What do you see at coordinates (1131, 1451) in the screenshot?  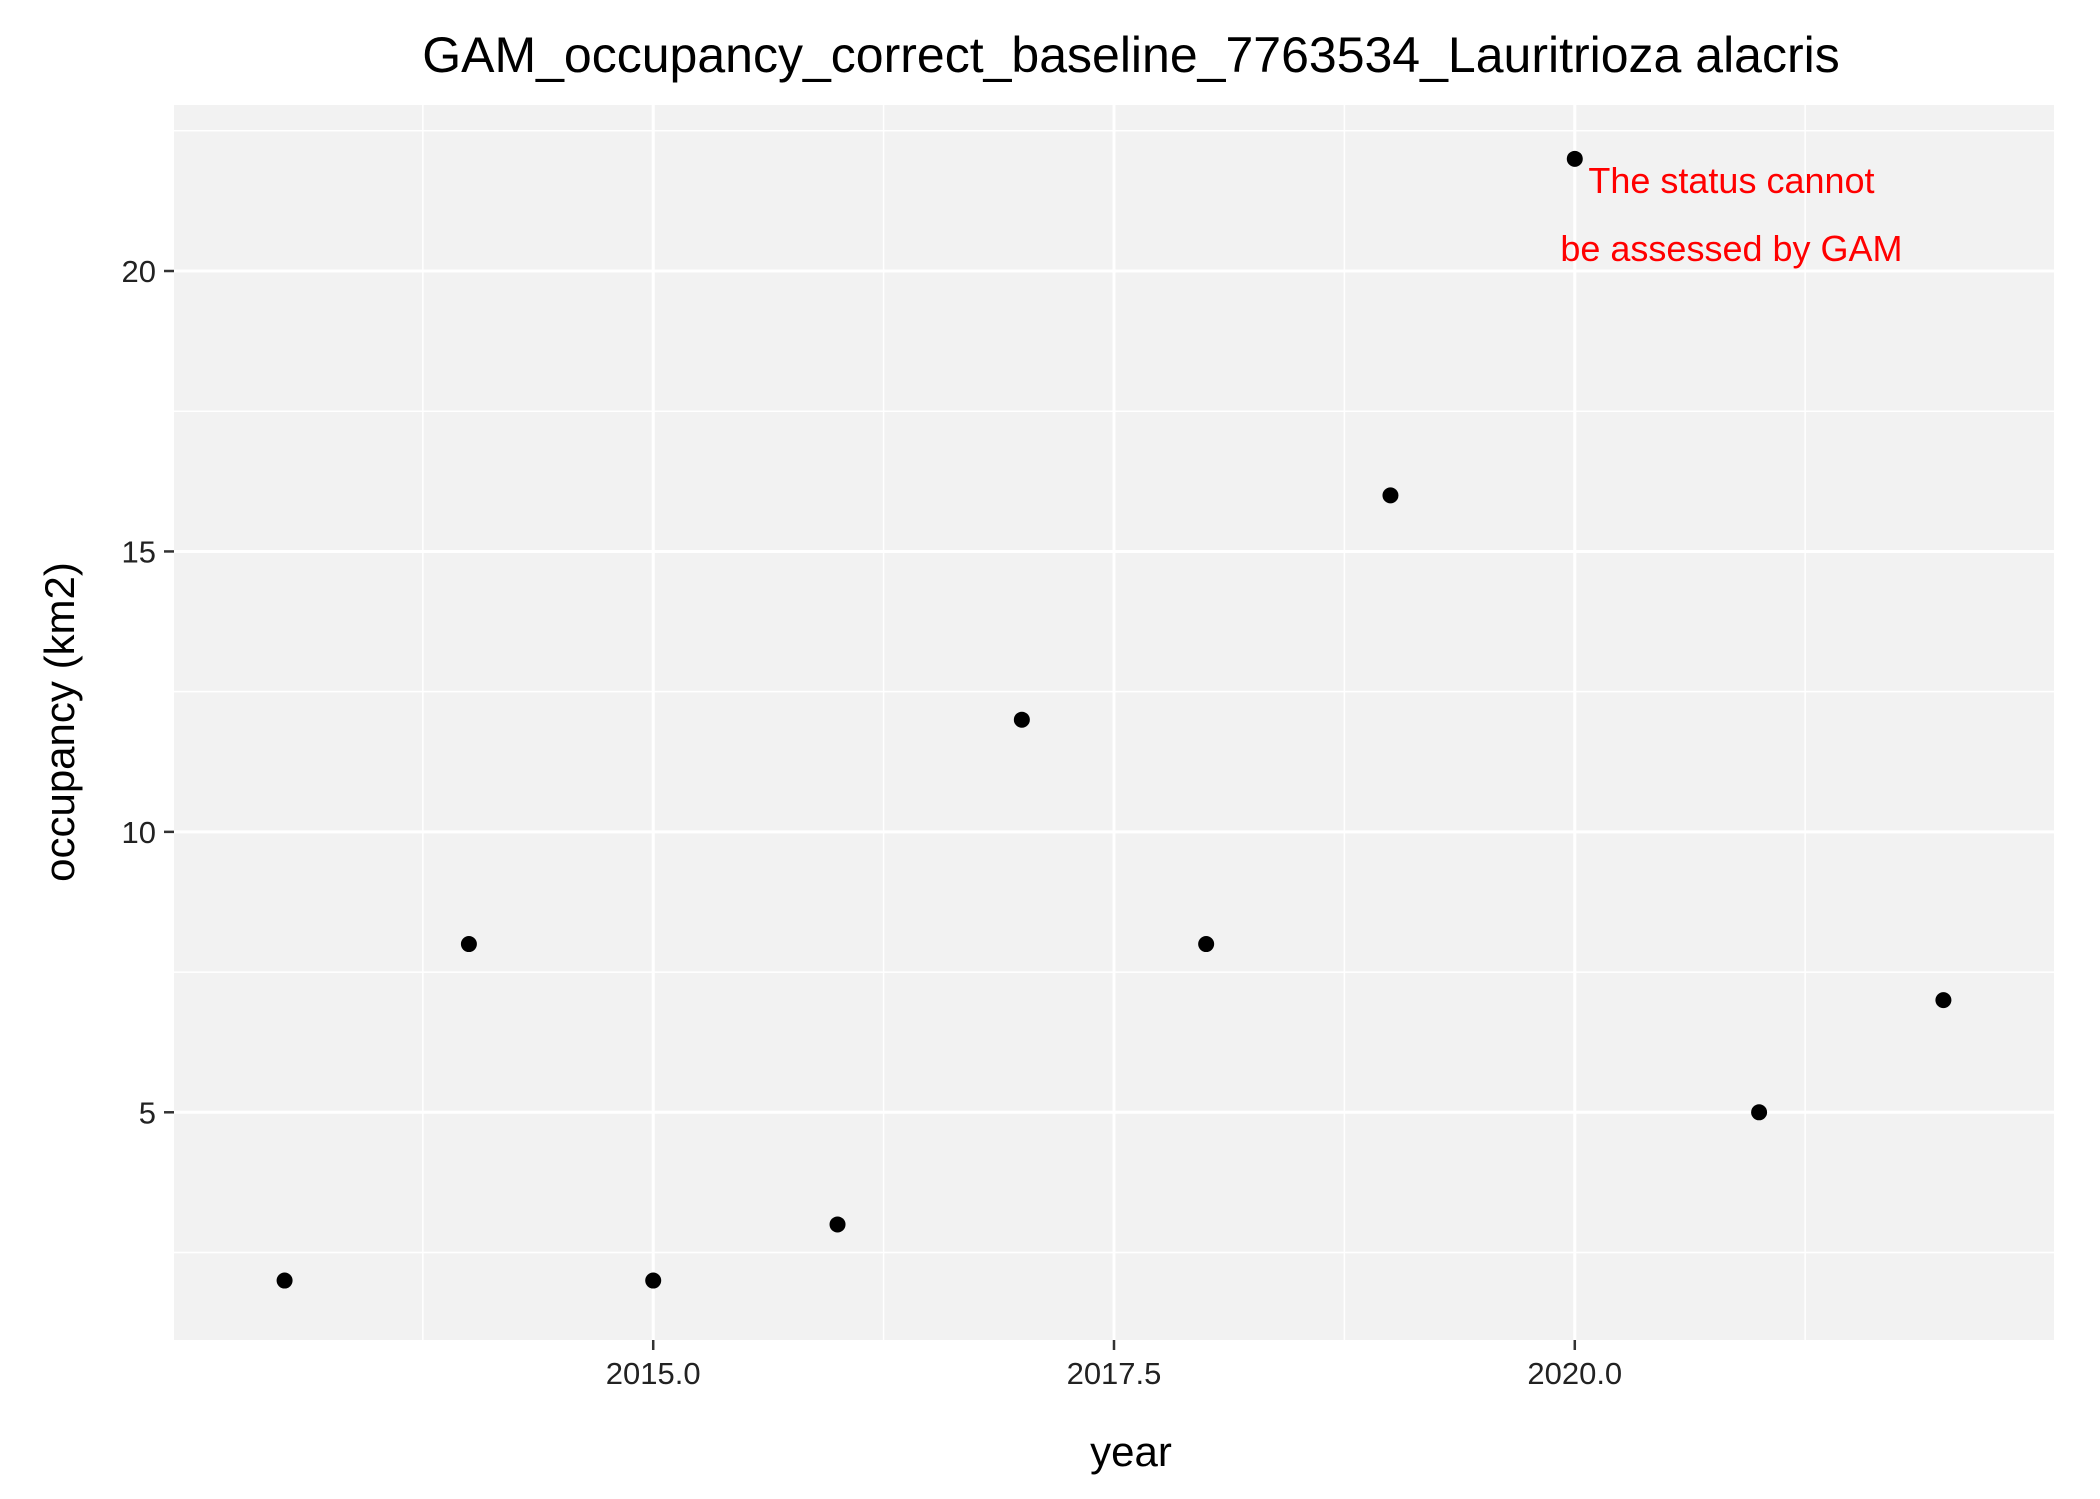 I see `x-axis-title: year` at bounding box center [1131, 1451].